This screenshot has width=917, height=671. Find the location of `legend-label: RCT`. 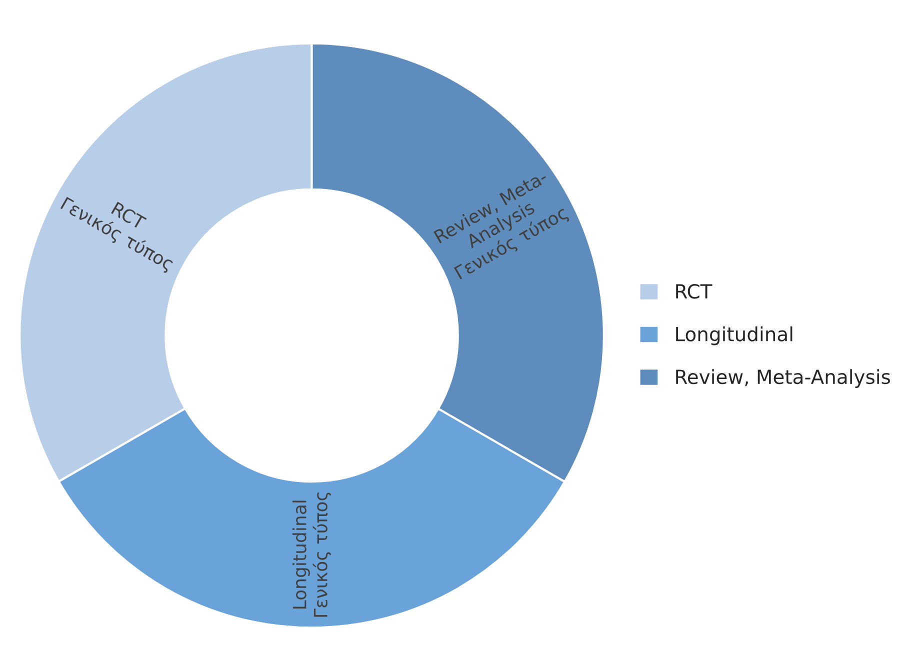

legend-label: RCT is located at coordinates (694, 291).